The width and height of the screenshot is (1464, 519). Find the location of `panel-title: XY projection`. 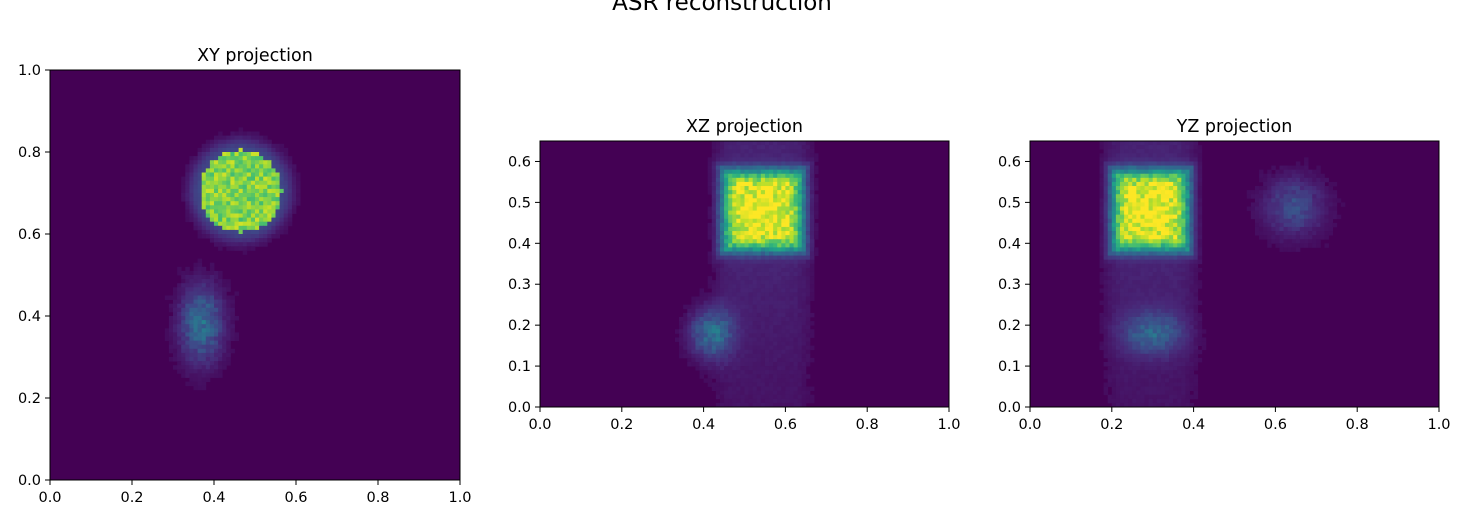

panel-title: XY projection is located at coordinates (255, 56).